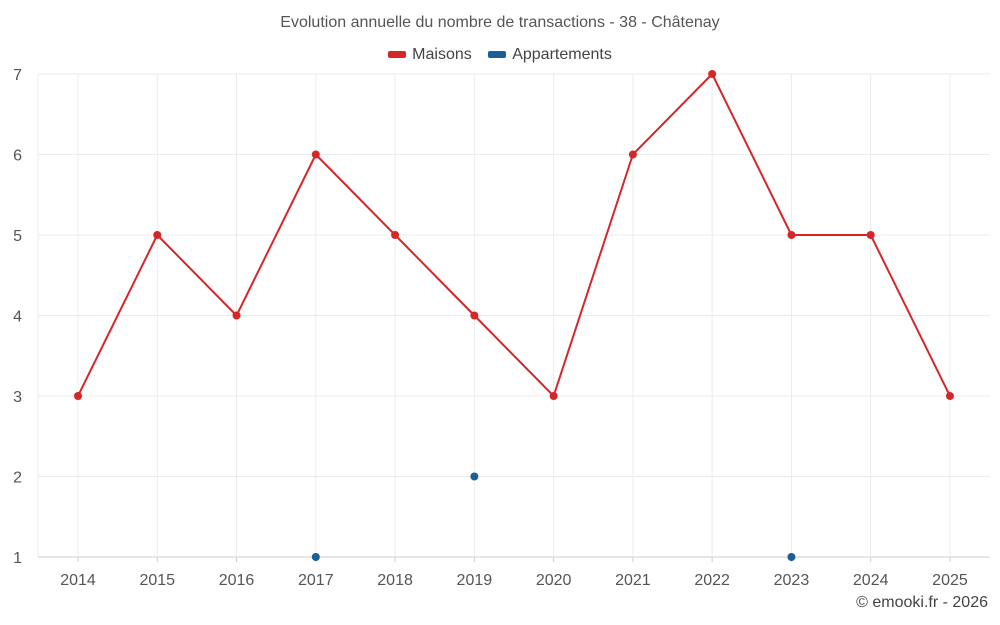 This screenshot has width=1000, height=625. Describe the element at coordinates (475, 580) in the screenshot. I see `x-tick-label: 2019` at that location.